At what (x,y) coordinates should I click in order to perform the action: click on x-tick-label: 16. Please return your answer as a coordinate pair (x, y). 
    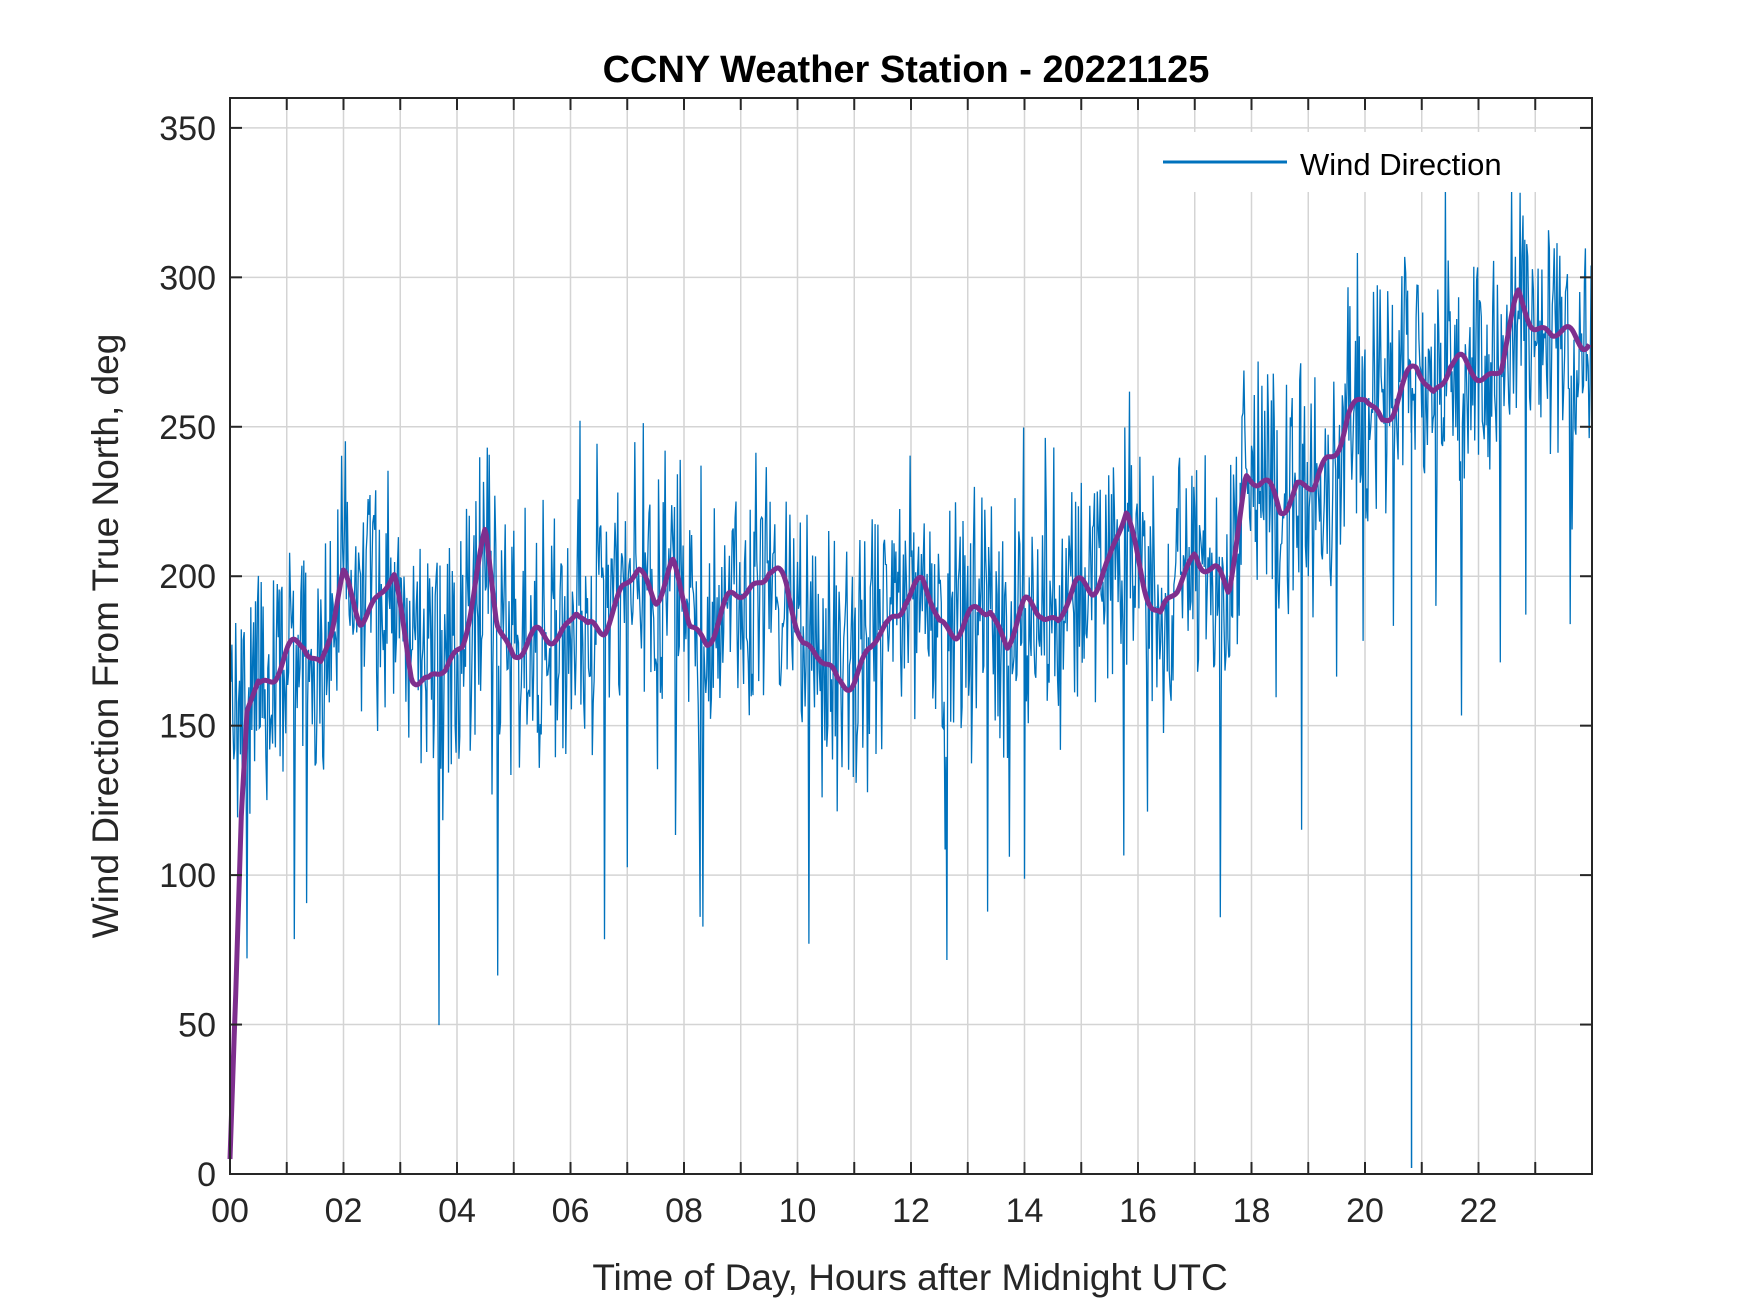
    Looking at the image, I should click on (1138, 1211).